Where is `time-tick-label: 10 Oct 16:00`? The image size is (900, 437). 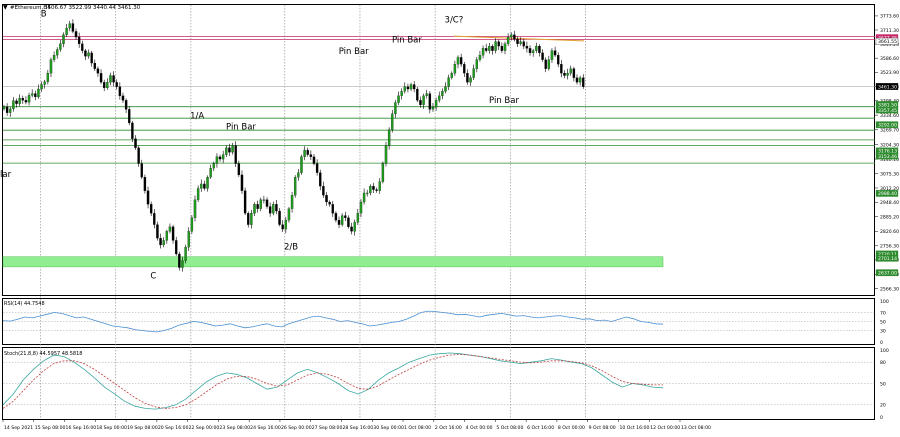 time-tick-label: 10 Oct 16:00 is located at coordinates (634, 428).